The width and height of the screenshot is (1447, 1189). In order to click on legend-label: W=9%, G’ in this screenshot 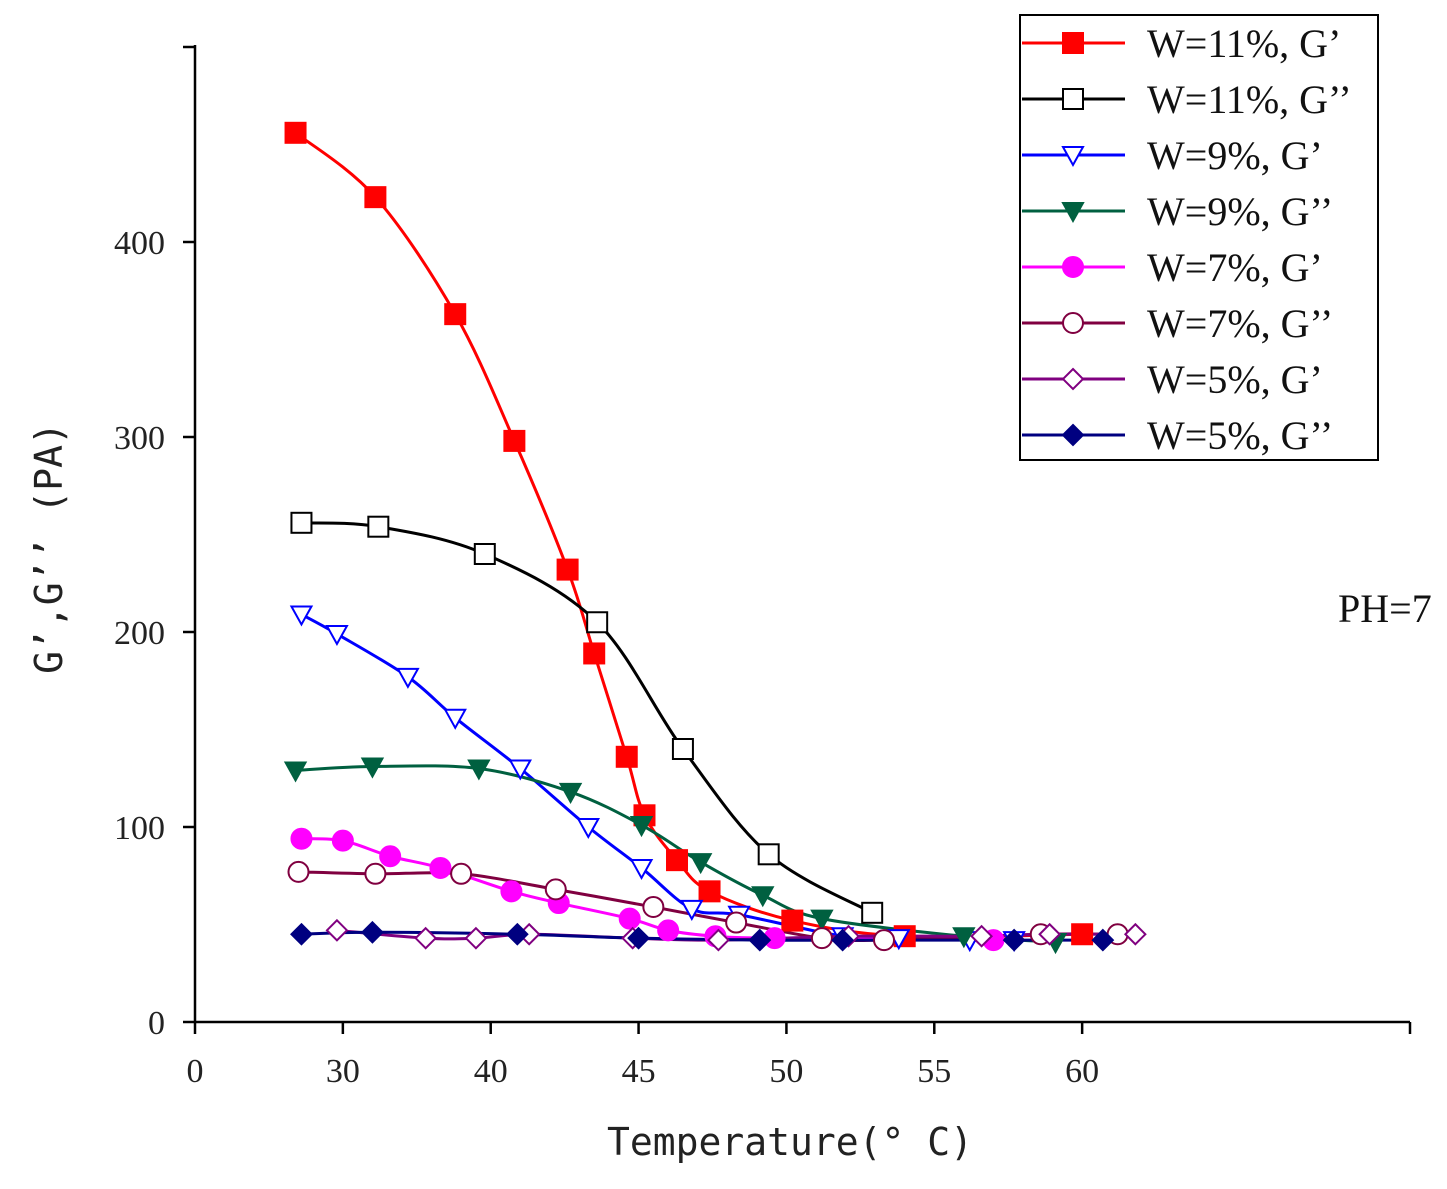, I will do `click(1235, 155)`.